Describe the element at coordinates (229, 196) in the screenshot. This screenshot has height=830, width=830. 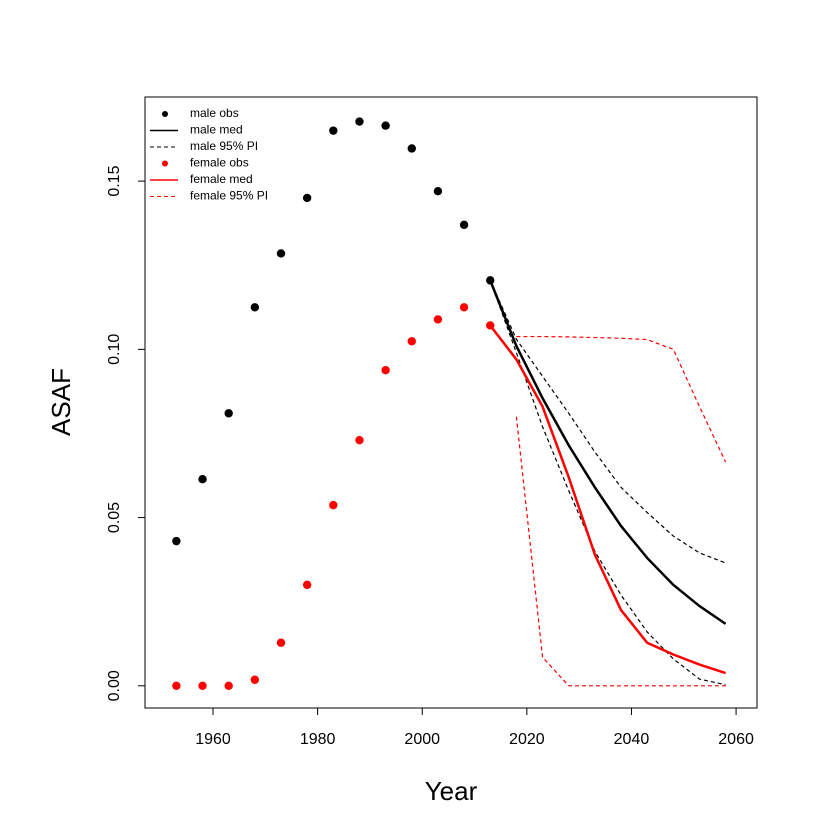
I see `legend-label: female 95% PI` at that location.